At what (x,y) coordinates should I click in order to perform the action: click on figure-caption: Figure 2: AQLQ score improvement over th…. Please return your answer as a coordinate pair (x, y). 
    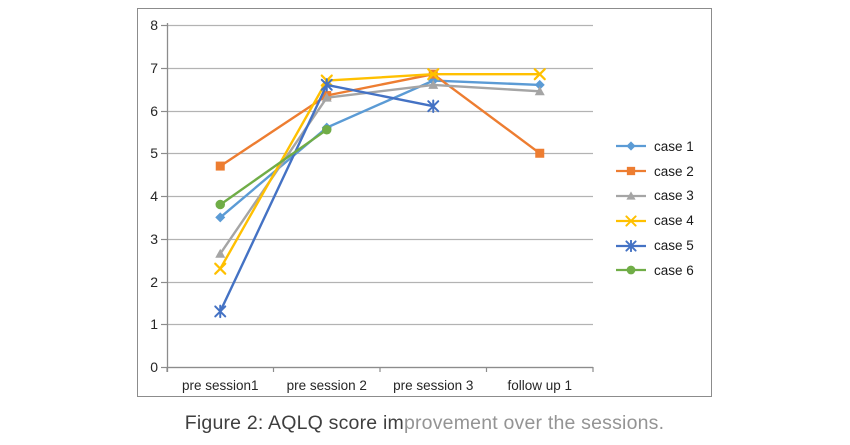
    Looking at the image, I should click on (424, 423).